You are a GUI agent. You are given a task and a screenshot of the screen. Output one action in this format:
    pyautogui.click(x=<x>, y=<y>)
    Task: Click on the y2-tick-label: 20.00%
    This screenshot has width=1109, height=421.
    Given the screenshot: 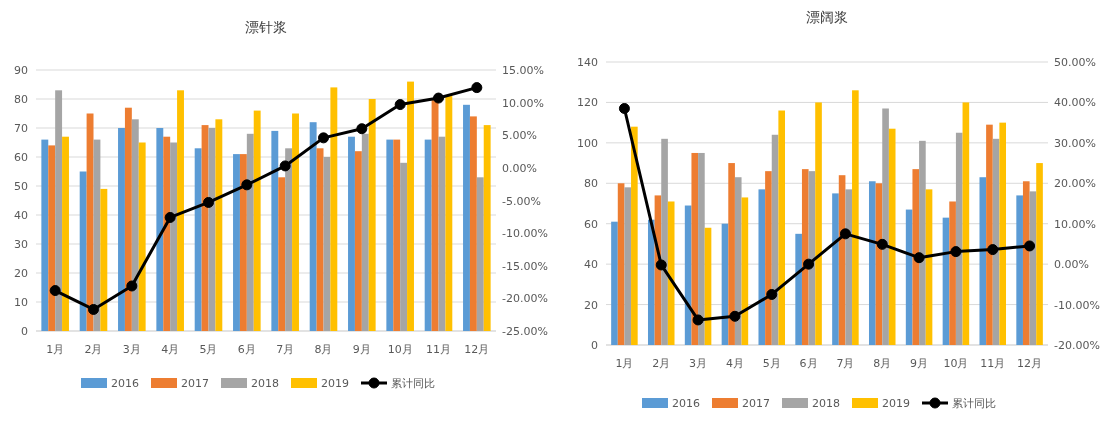 What is the action you would take?
    pyautogui.click(x=1075, y=184)
    